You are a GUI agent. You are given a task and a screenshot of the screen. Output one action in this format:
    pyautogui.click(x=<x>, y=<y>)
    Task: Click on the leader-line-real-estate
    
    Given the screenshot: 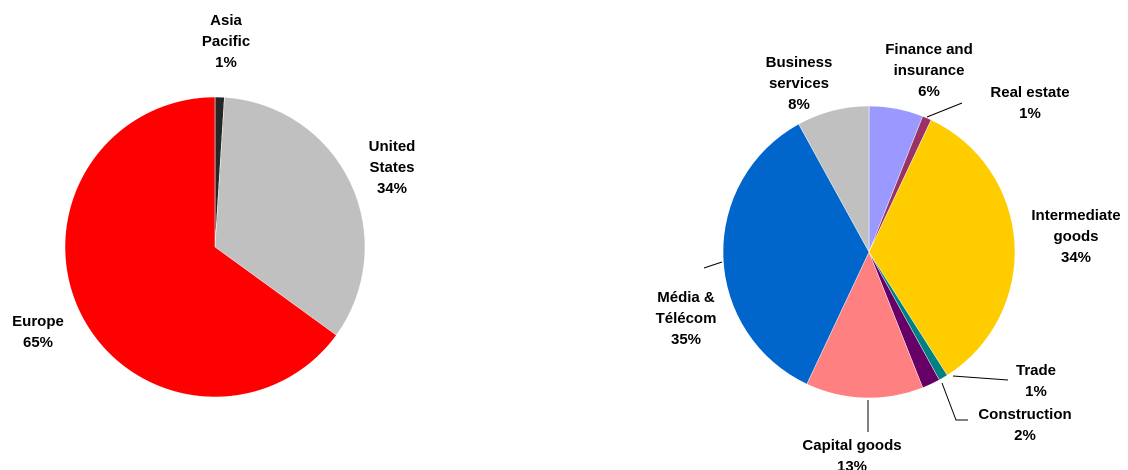 What is the action you would take?
    pyautogui.click(x=944, y=110)
    